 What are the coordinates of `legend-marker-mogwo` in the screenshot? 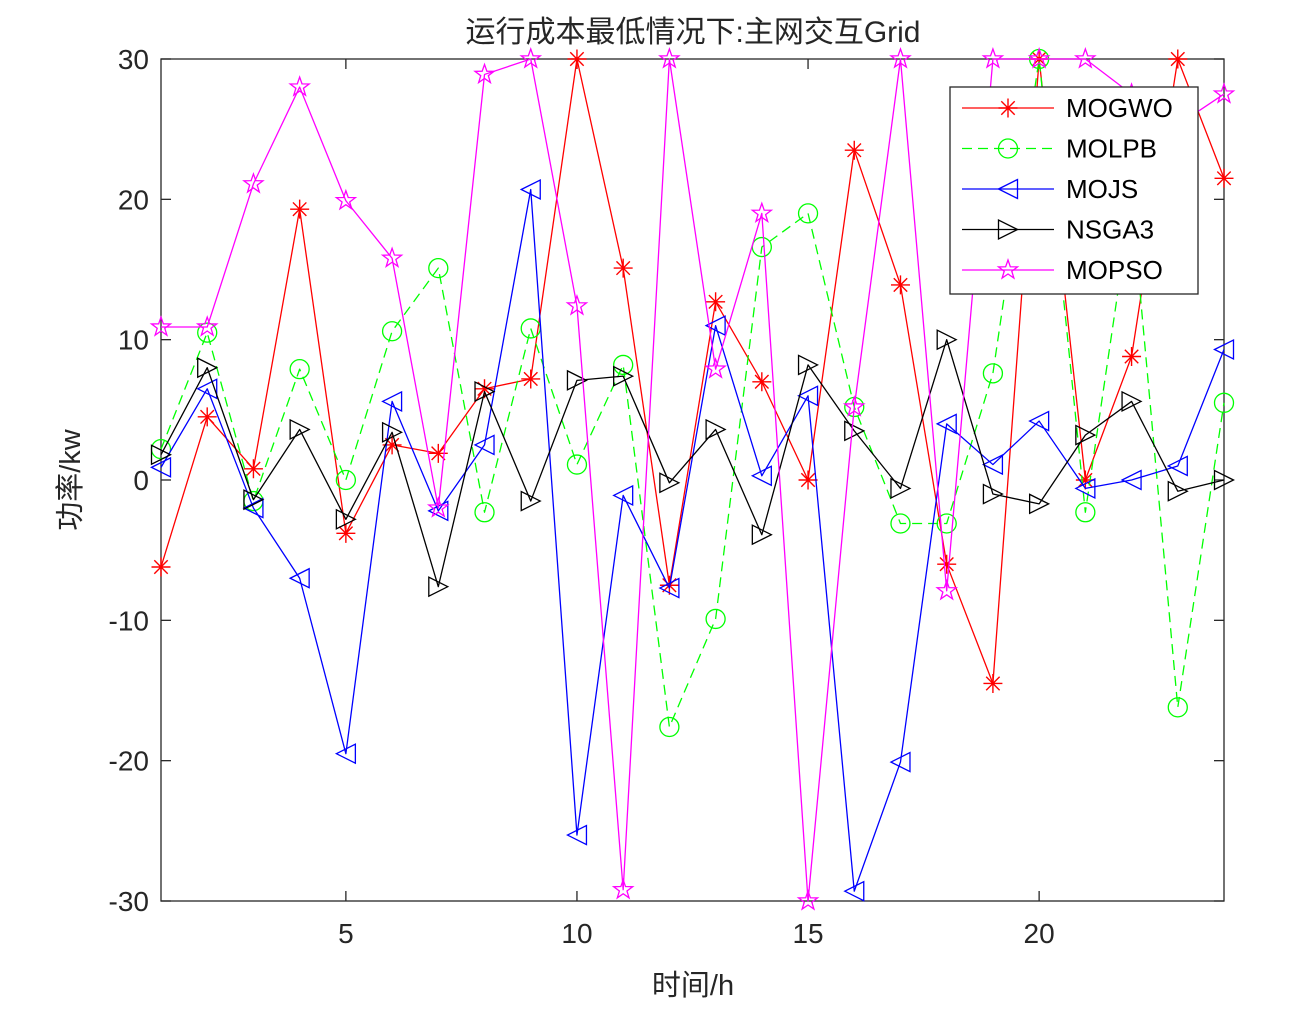 It's located at (1008, 108).